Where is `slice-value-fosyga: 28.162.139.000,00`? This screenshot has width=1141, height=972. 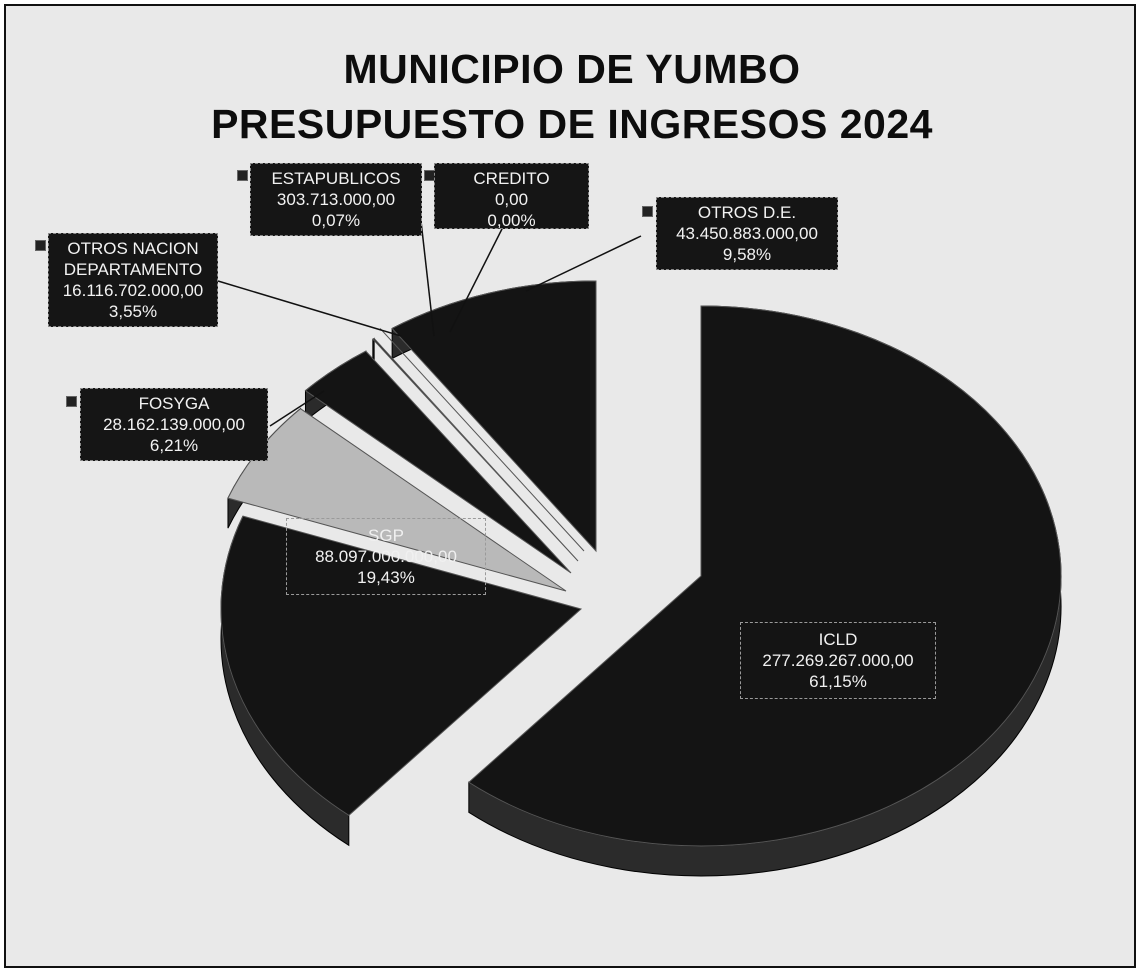 slice-value-fosyga: 28.162.139.000,00 is located at coordinates (174, 424).